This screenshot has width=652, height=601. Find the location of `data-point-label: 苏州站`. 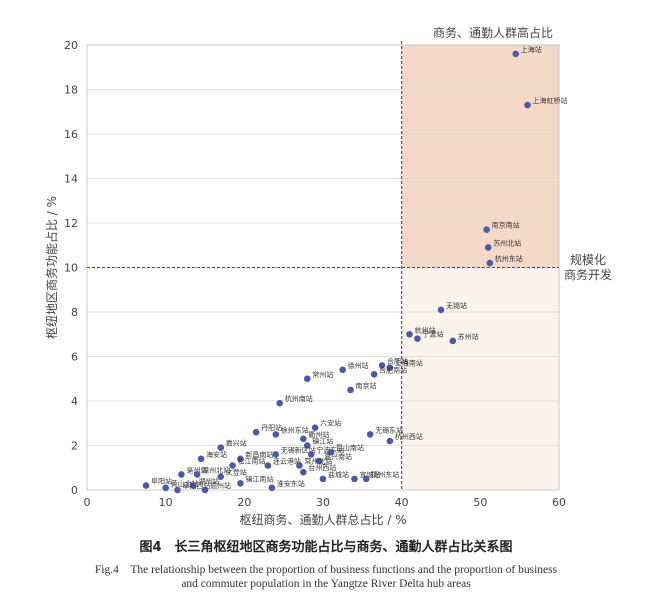

data-point-label: 苏州站 is located at coordinates (468, 336).